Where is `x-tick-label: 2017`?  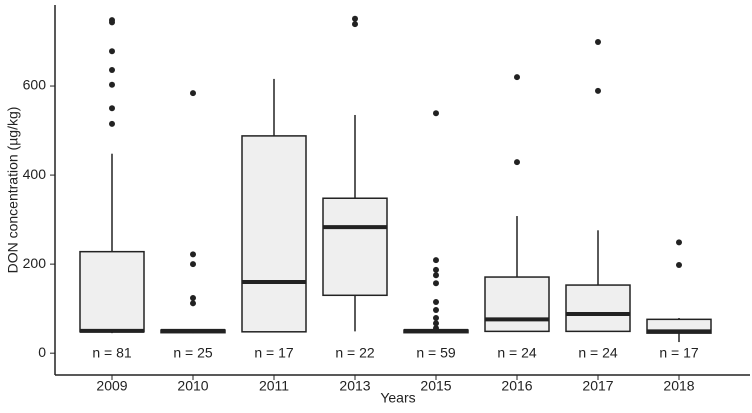
x-tick-label: 2017 is located at coordinates (597, 386).